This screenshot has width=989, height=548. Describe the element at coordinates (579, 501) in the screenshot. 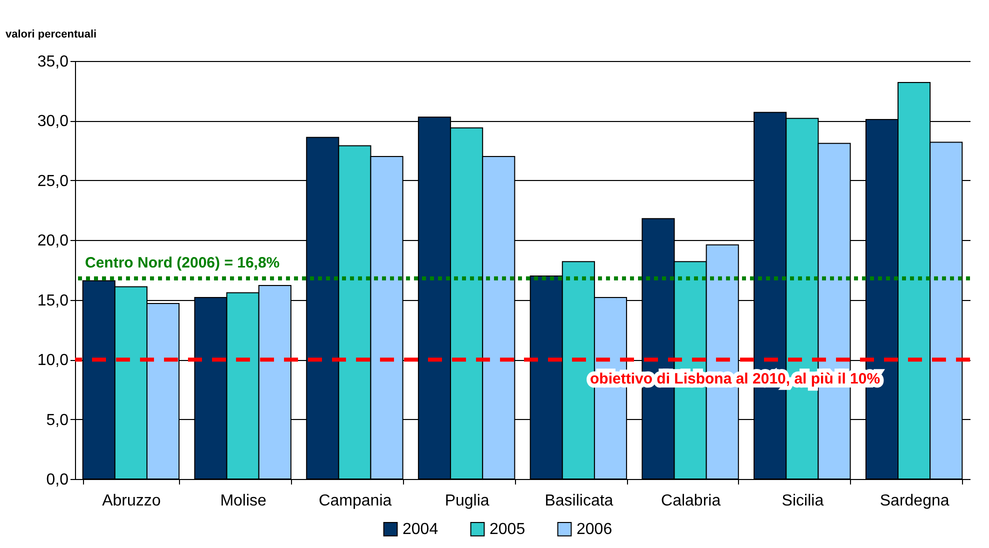

I see `x-tick-label: Basilicata` at that location.